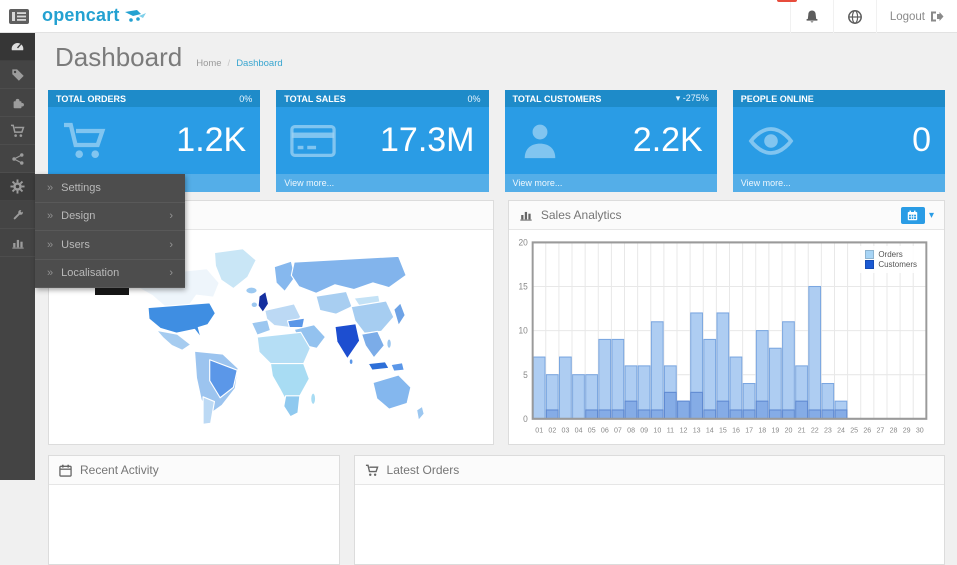 The image size is (957, 565). I want to click on menu-item-label: Settings, so click(81, 187).